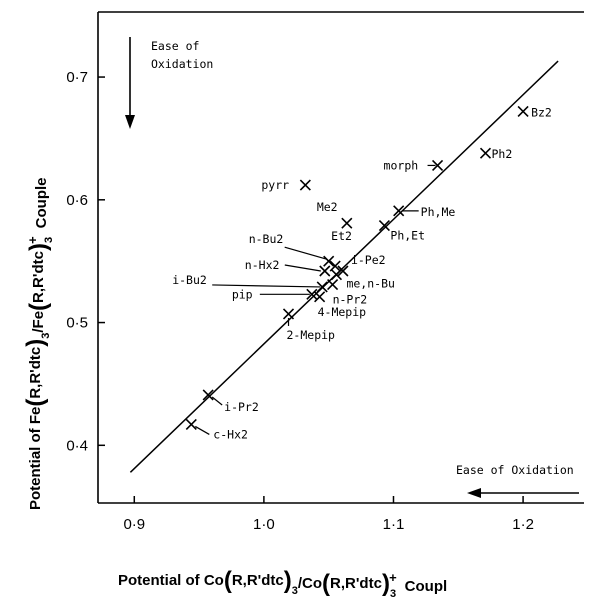 The image size is (595, 603). Describe the element at coordinates (262, 265) in the screenshot. I see `point-label: n-Hx2` at that location.